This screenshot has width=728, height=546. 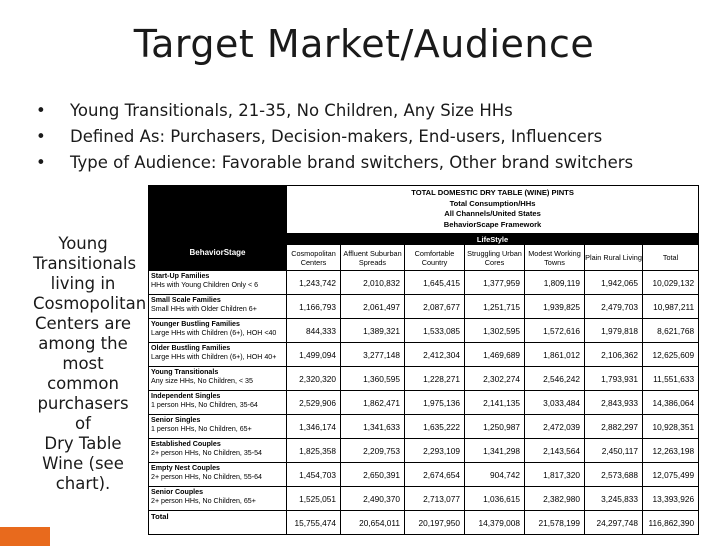 What do you see at coordinates (434, 306) in the screenshot?
I see `table-cell: 2,087,677` at bounding box center [434, 306].